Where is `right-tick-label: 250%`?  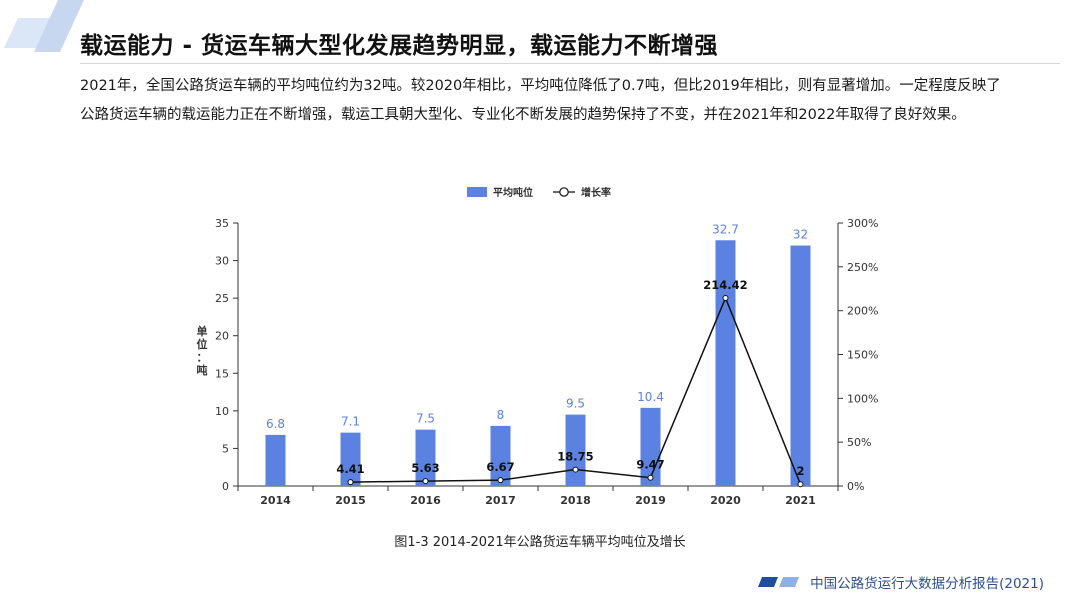
right-tick-label: 250% is located at coordinates (862, 267).